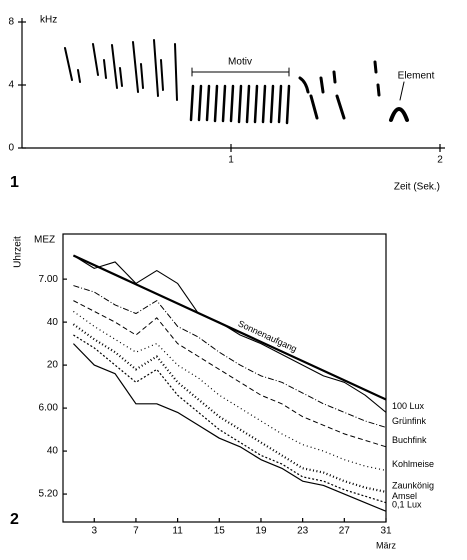 The width and height of the screenshot is (467, 560). I want to click on y-tick-label: 7.00, so click(49, 279).